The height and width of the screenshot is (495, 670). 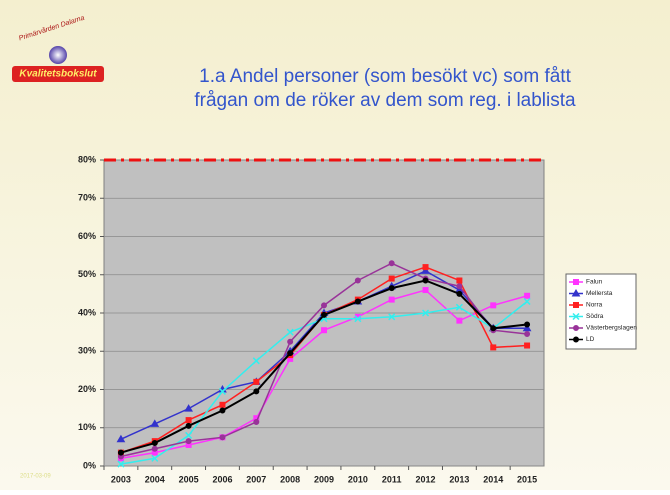 I want to click on legend-label: Södra, so click(x=595, y=316).